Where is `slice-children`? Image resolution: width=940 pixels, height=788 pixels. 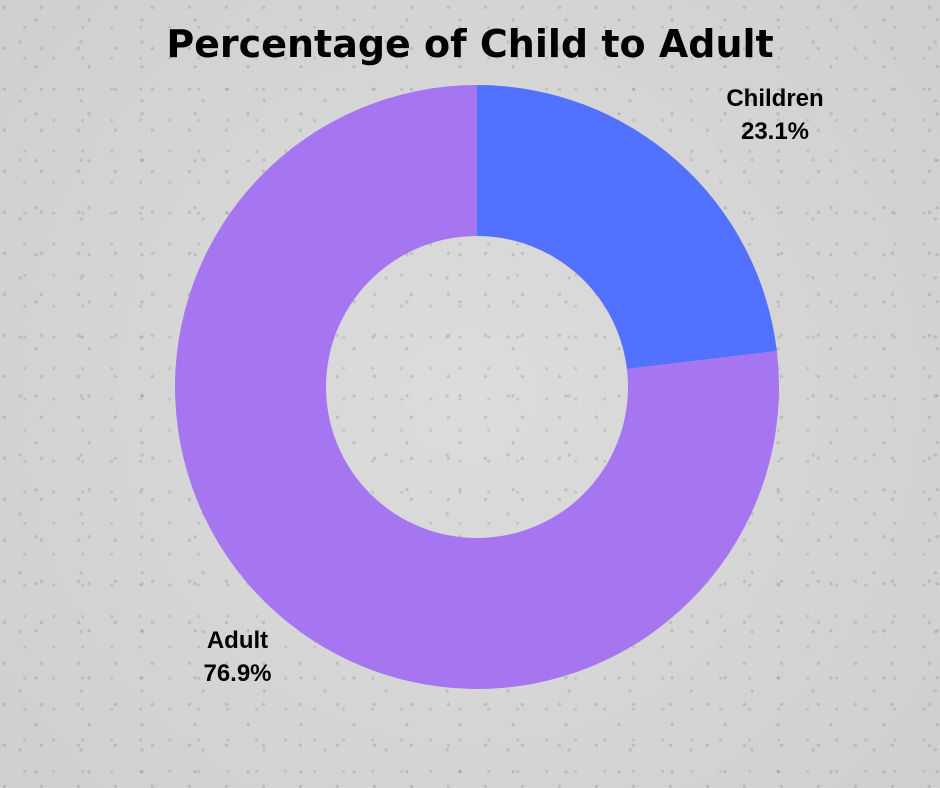 slice-children is located at coordinates (627, 227).